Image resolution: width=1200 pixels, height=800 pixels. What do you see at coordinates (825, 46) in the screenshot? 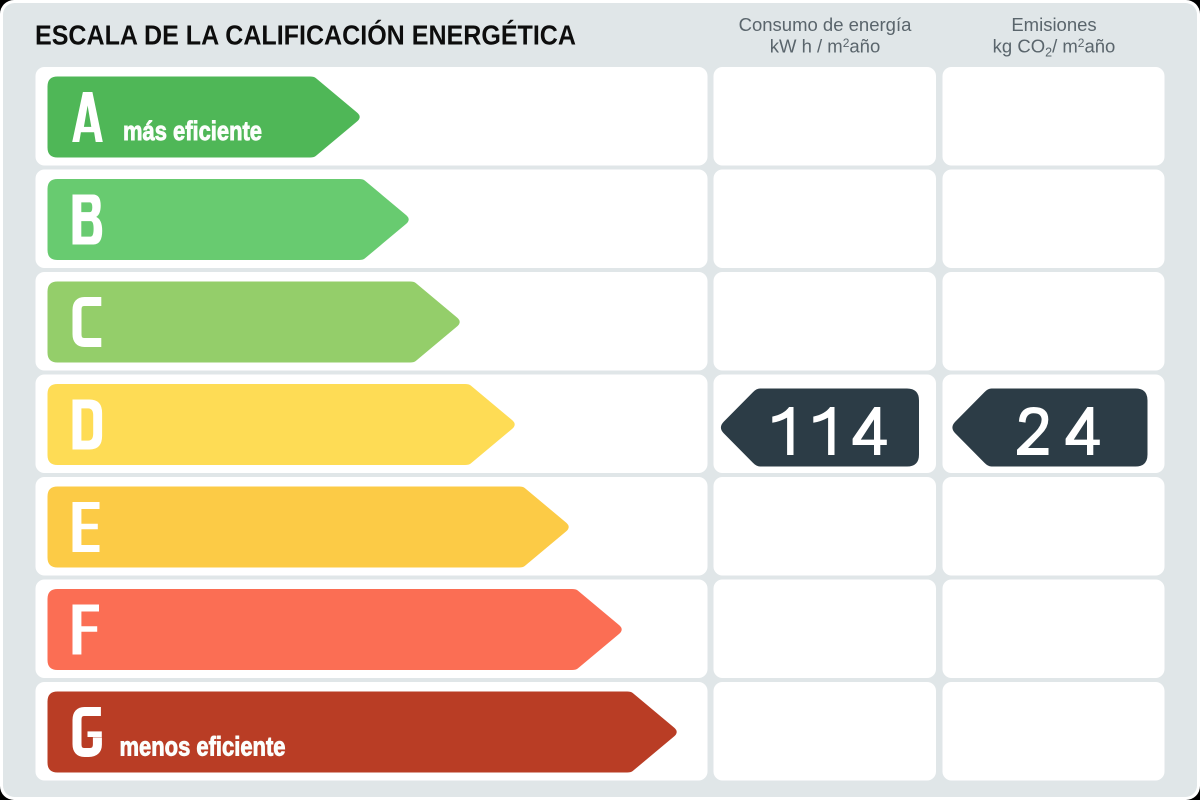
I see `svg-text: kW h / m2año` at bounding box center [825, 46].